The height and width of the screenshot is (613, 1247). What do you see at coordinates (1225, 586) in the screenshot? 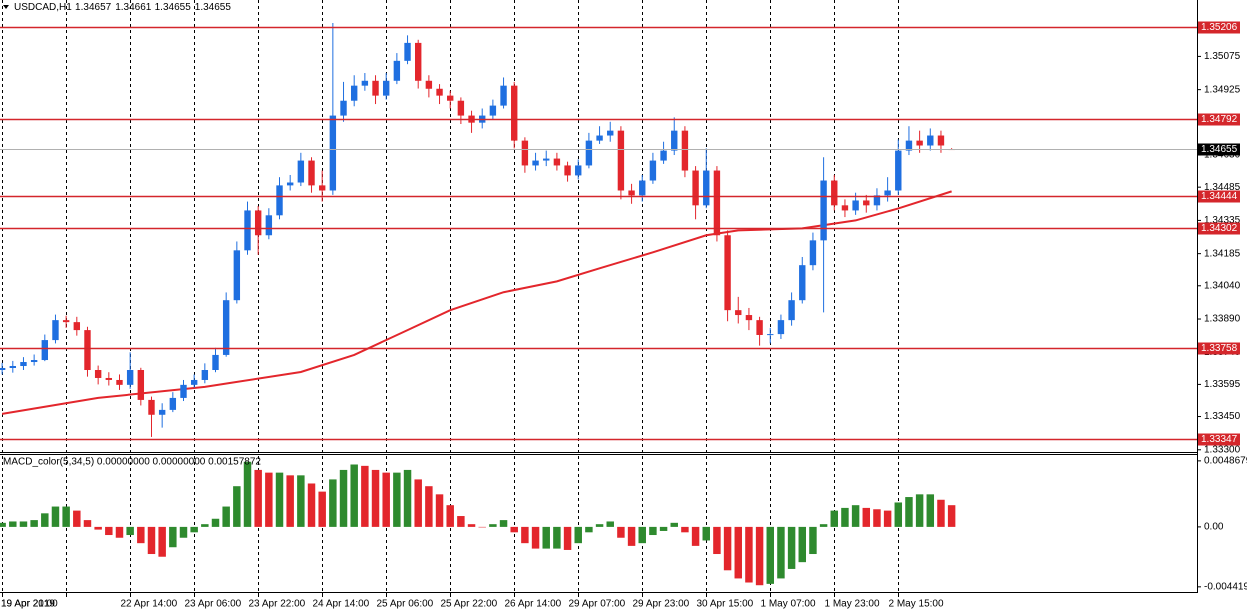
I see `y-tick-label: -0.0044190` at bounding box center [1225, 586].